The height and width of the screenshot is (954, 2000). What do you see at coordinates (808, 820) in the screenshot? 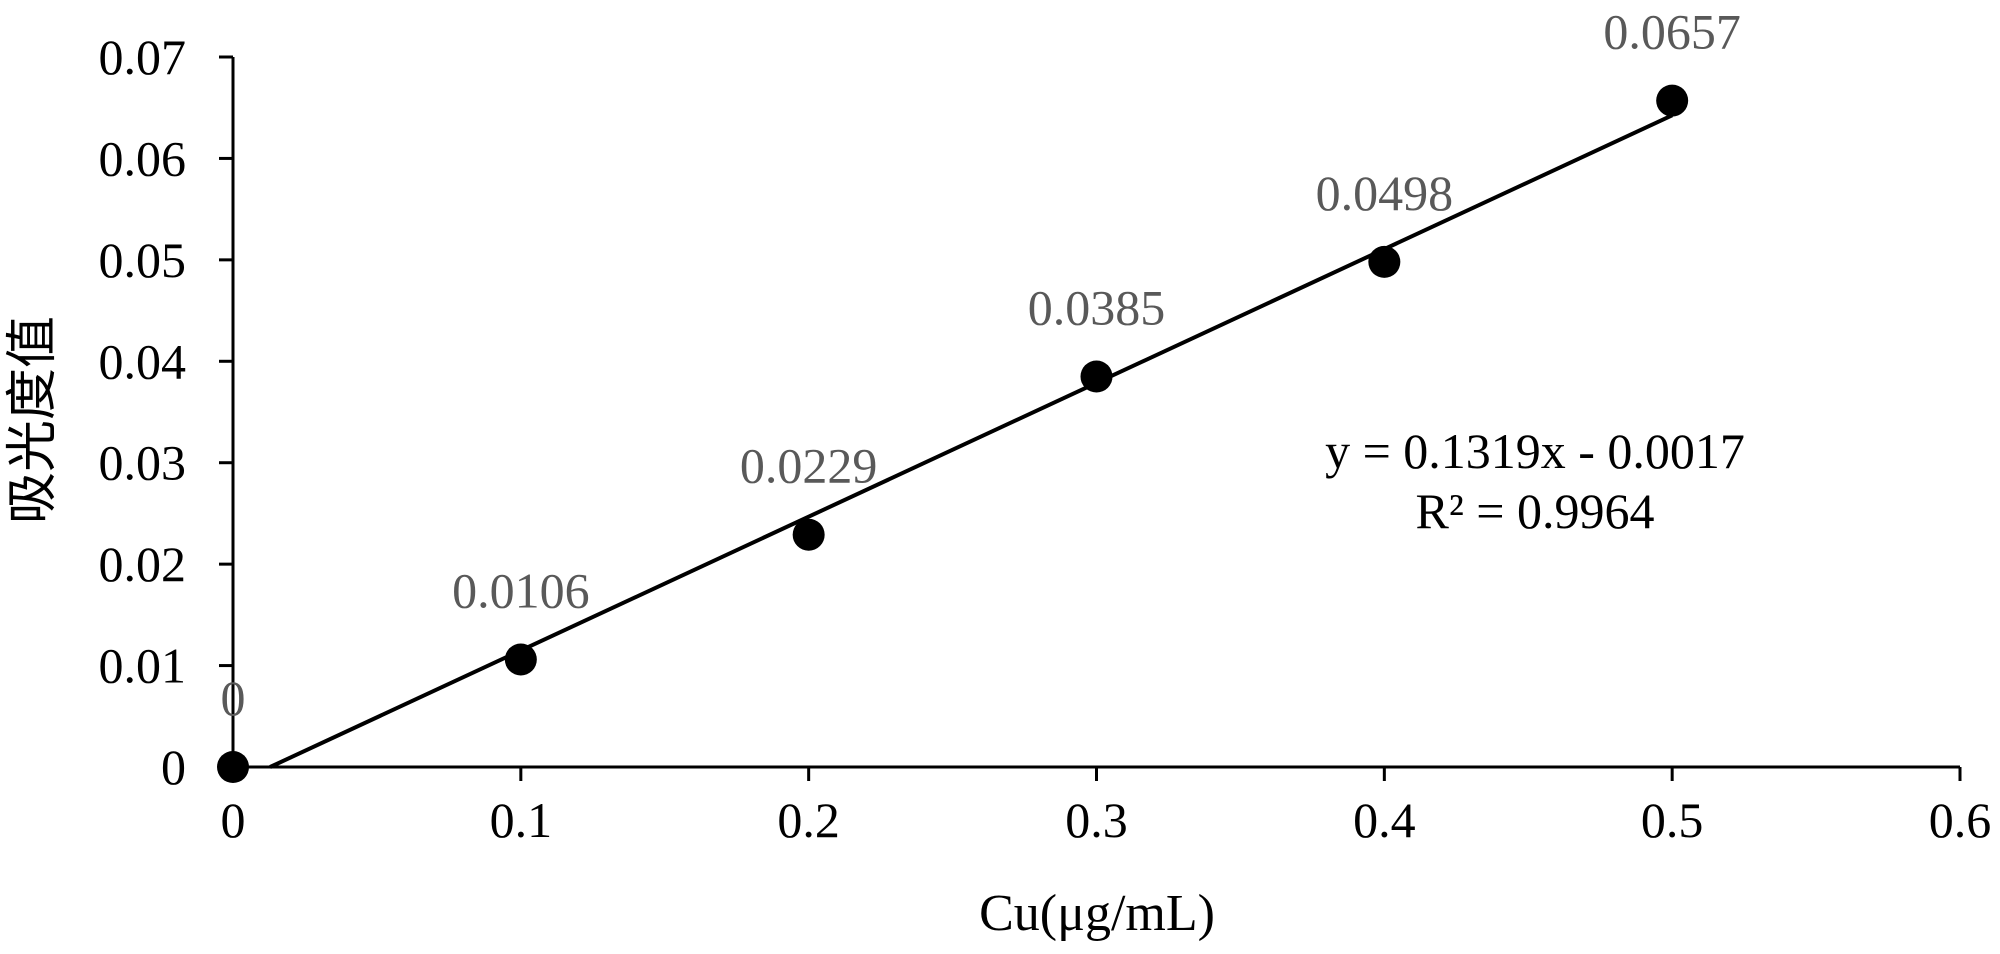
I see `x-tick-label: 0.2` at bounding box center [808, 820].